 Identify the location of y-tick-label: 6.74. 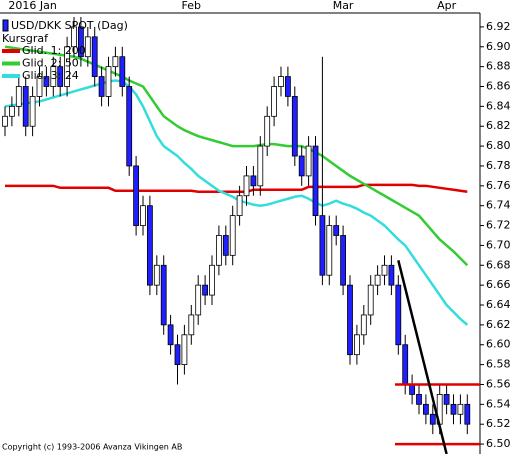
(498, 205).